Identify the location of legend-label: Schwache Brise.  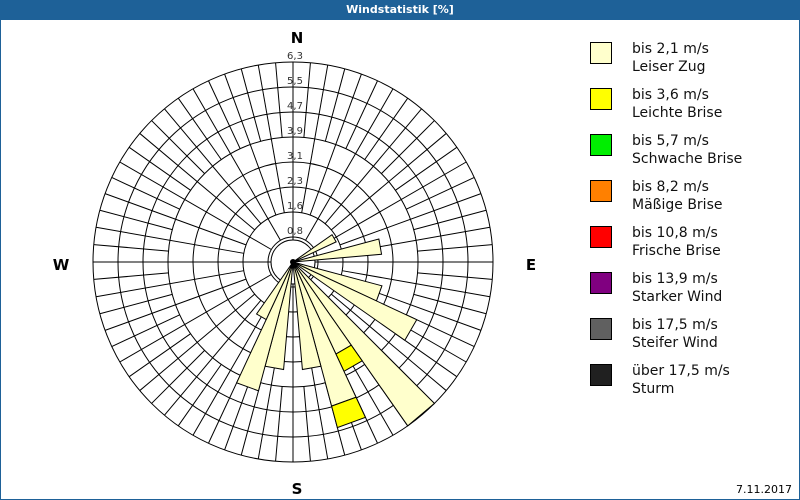
(687, 159).